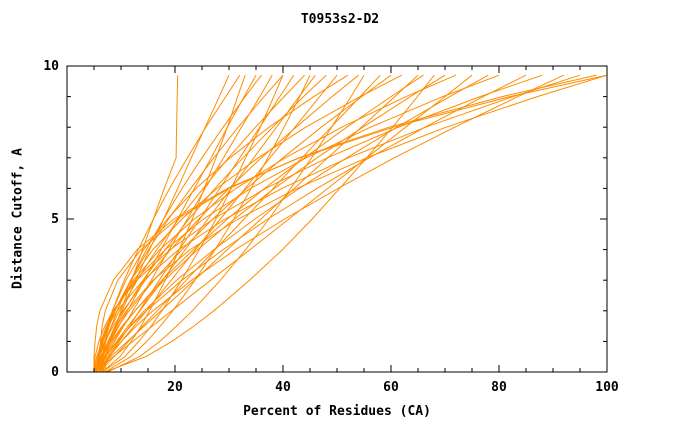 The height and width of the screenshot is (440, 680). I want to click on x-tick-label: 100, so click(607, 387).